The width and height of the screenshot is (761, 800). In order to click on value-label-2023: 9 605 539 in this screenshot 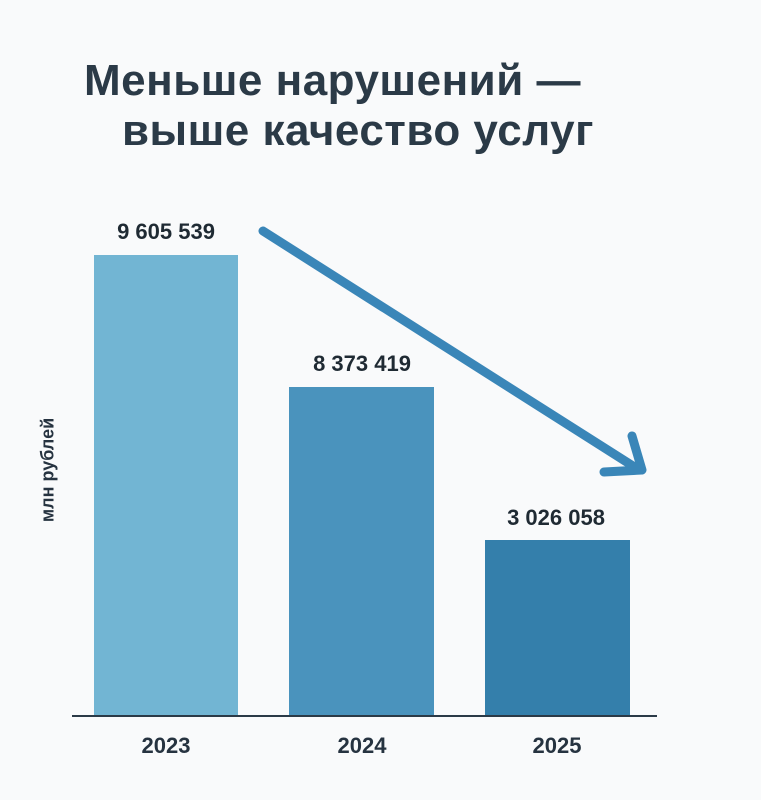, I will do `click(166, 231)`.